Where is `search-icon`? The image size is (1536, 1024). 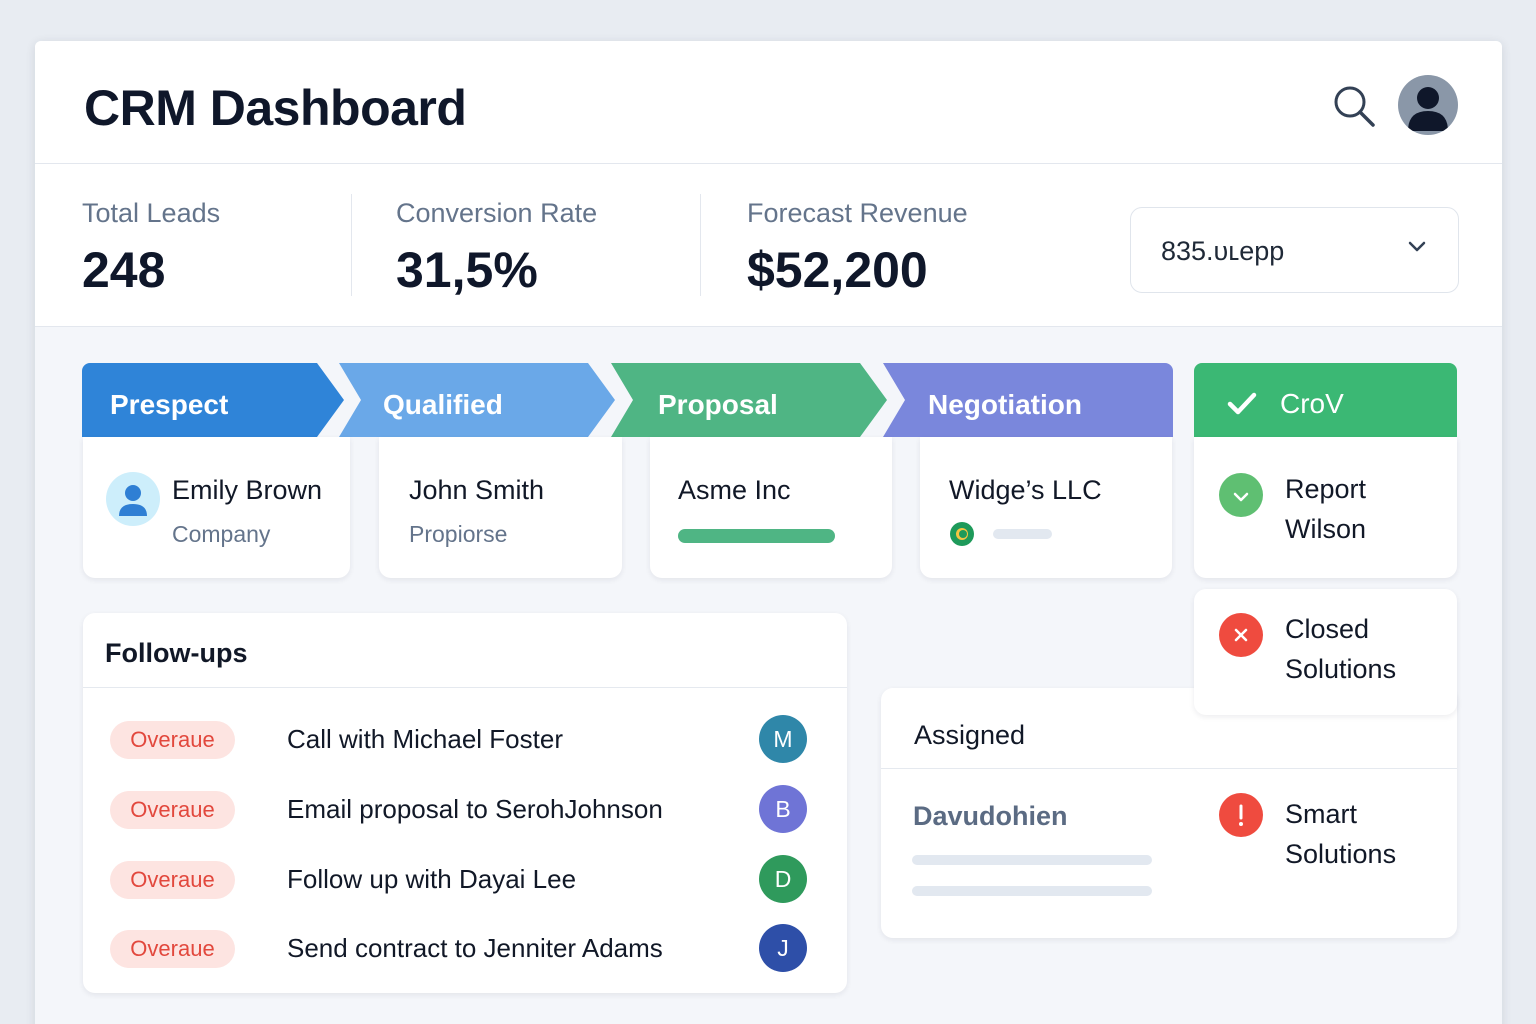
search-icon is located at coordinates (1354, 106).